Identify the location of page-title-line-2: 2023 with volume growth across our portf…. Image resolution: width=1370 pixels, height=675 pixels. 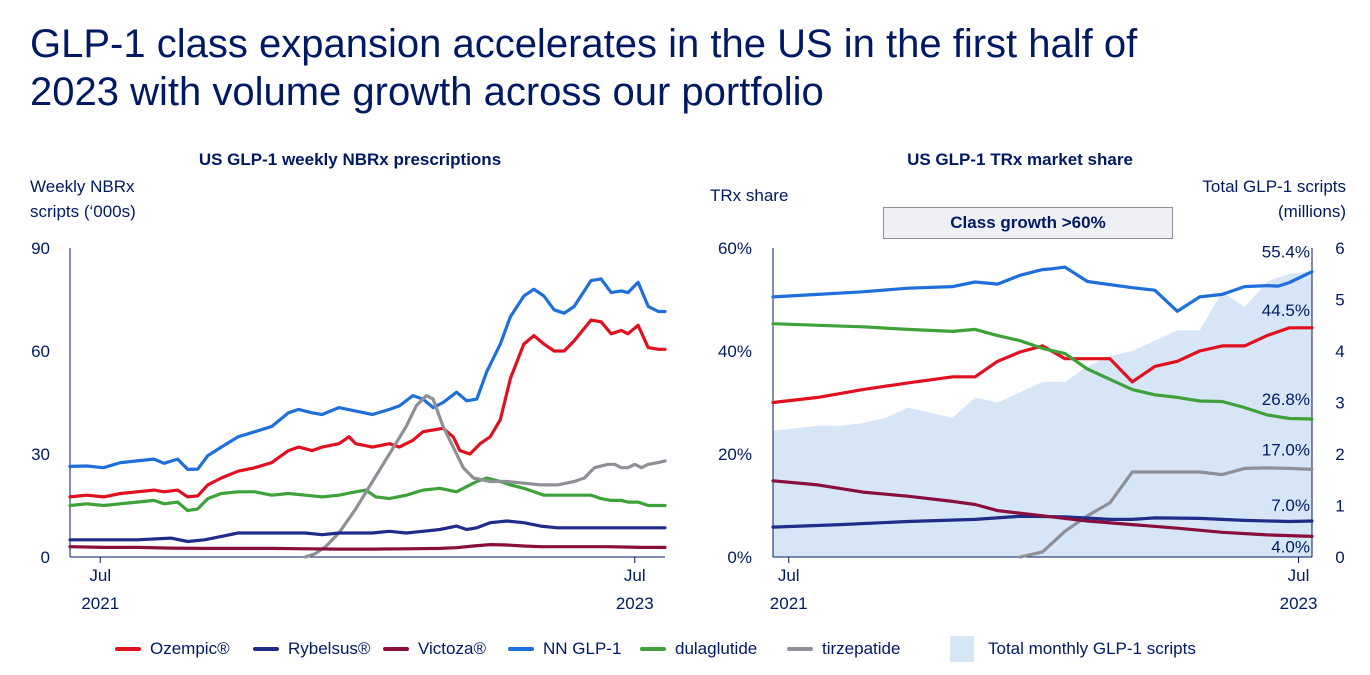
(427, 92).